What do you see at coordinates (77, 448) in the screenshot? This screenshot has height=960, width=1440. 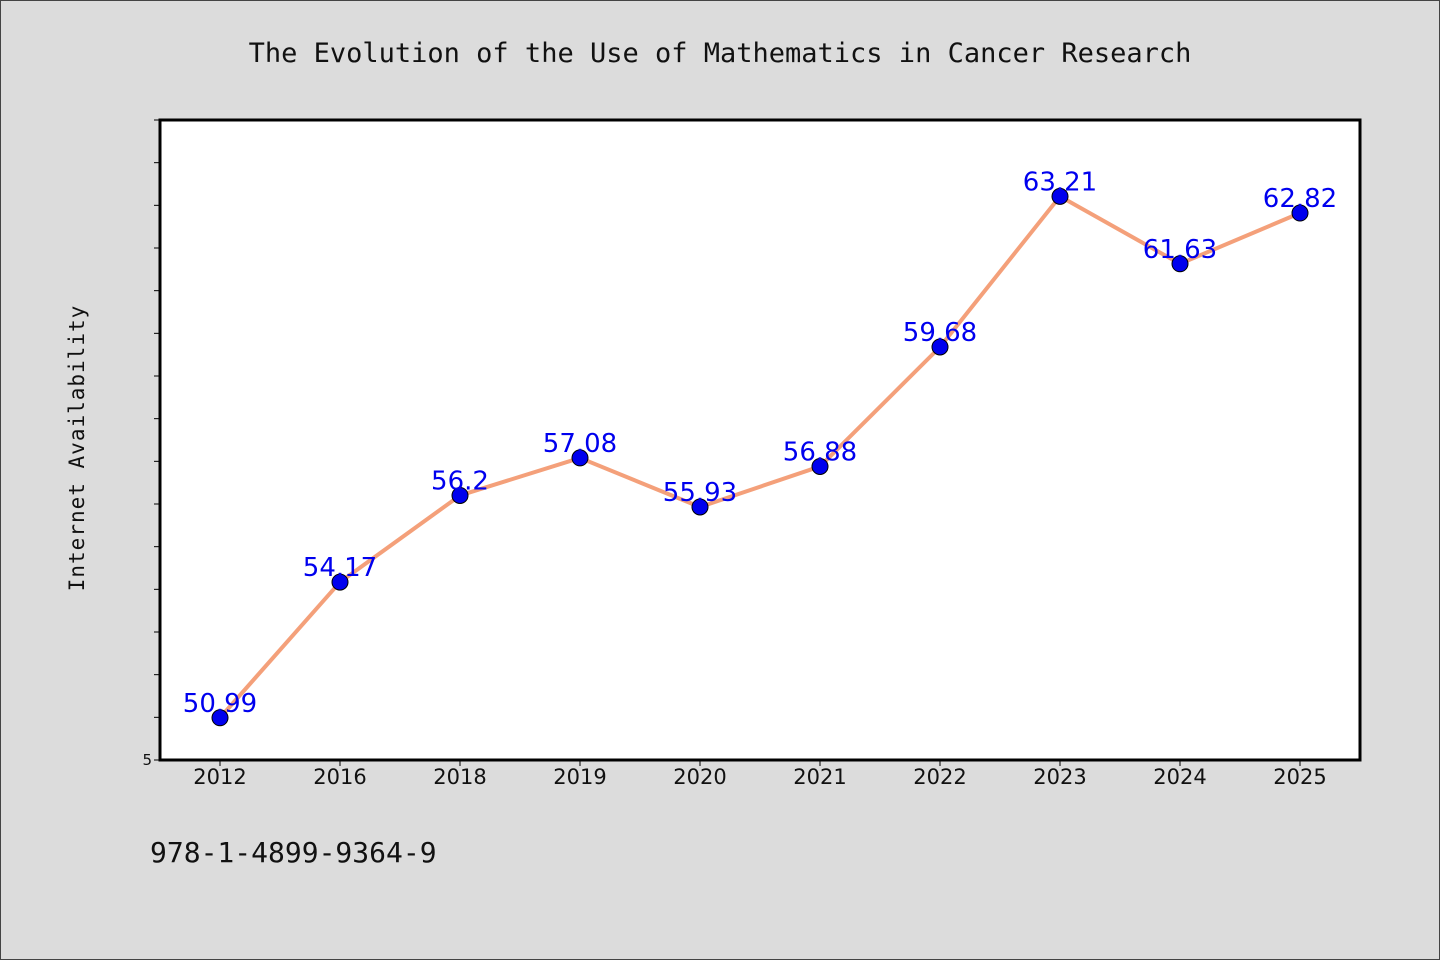 I see `y-axis-label: Internet Availability` at bounding box center [77, 448].